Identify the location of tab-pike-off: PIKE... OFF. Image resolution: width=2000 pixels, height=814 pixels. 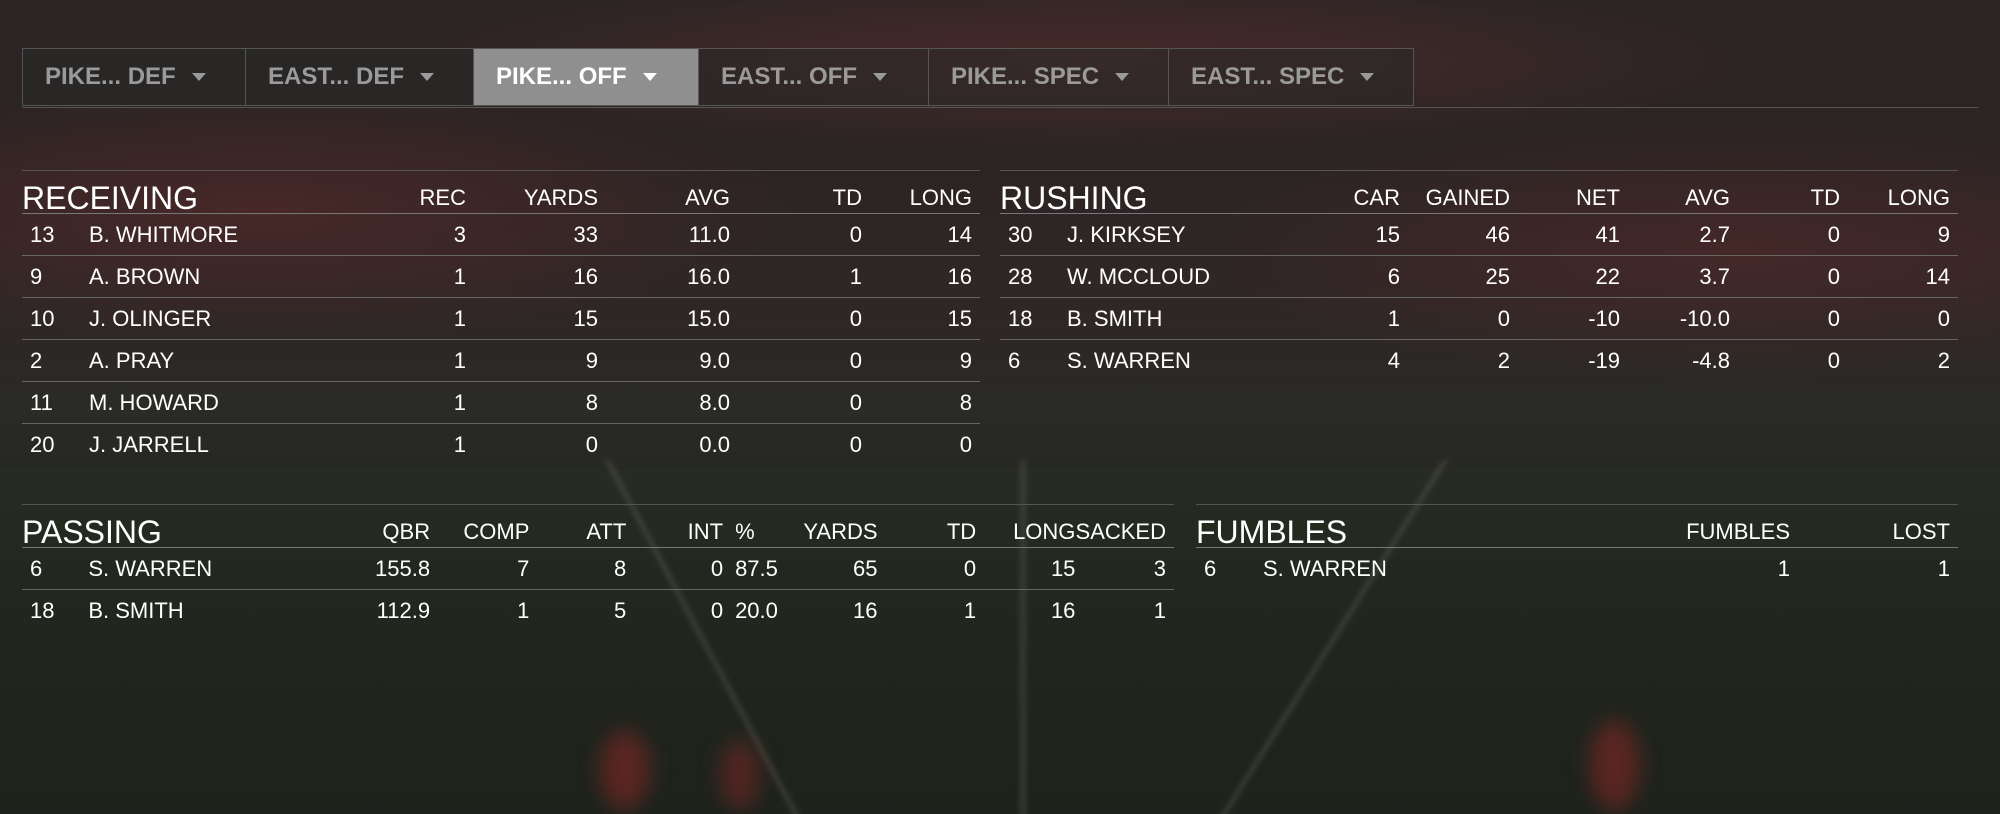
(585, 77).